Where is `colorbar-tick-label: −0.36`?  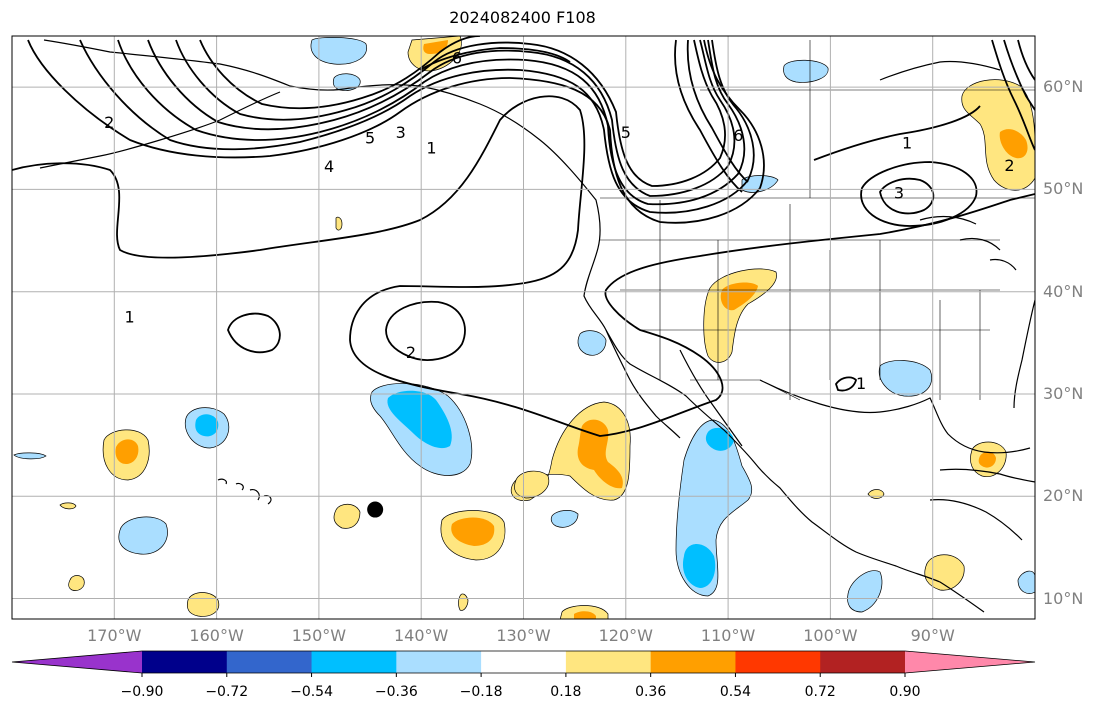 colorbar-tick-label: −0.36 is located at coordinates (396, 692).